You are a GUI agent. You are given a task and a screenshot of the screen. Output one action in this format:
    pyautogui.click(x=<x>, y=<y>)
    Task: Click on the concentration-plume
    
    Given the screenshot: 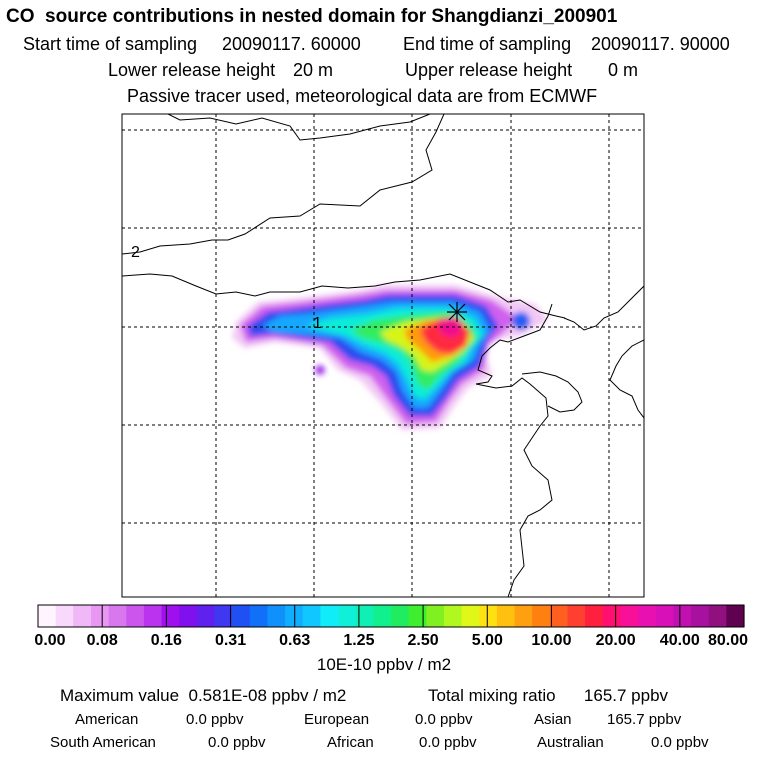 What is the action you would take?
    pyautogui.click(x=390, y=357)
    